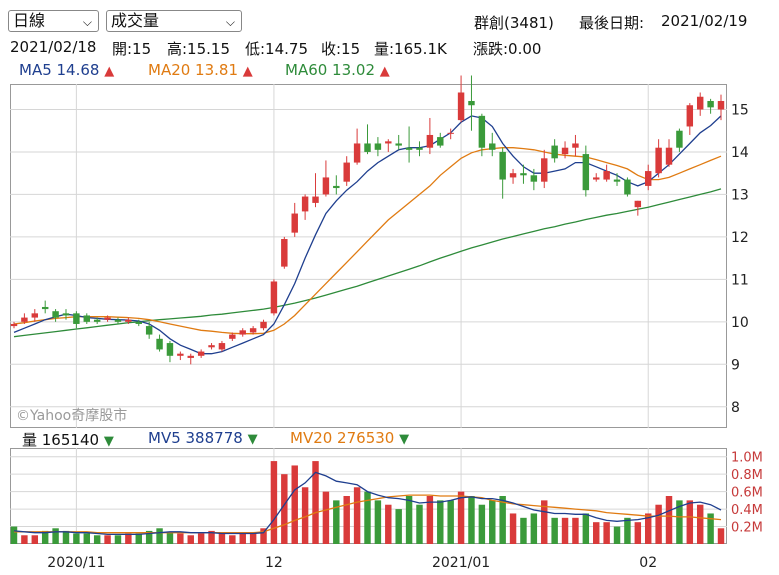 The width and height of the screenshot is (779, 575). Describe the element at coordinates (740, 153) in the screenshot. I see `price-tick-label: 14` at that location.